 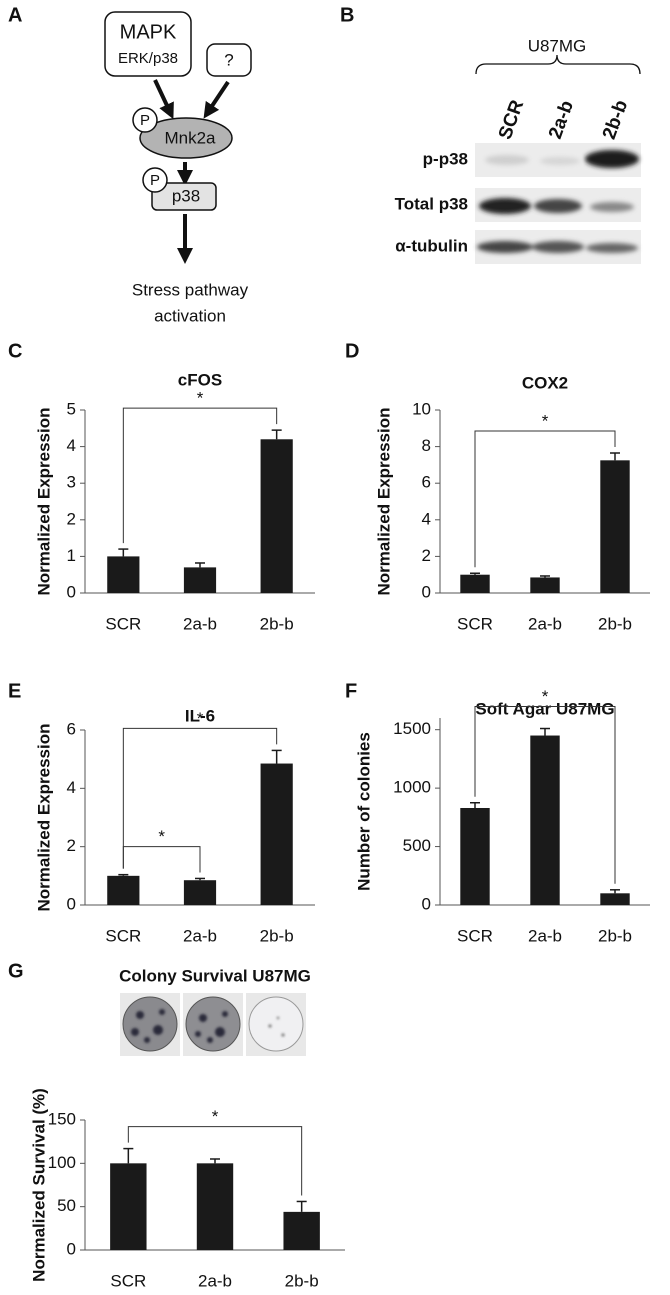 I want to click on y-tick-label: 10, so click(x=421, y=408).